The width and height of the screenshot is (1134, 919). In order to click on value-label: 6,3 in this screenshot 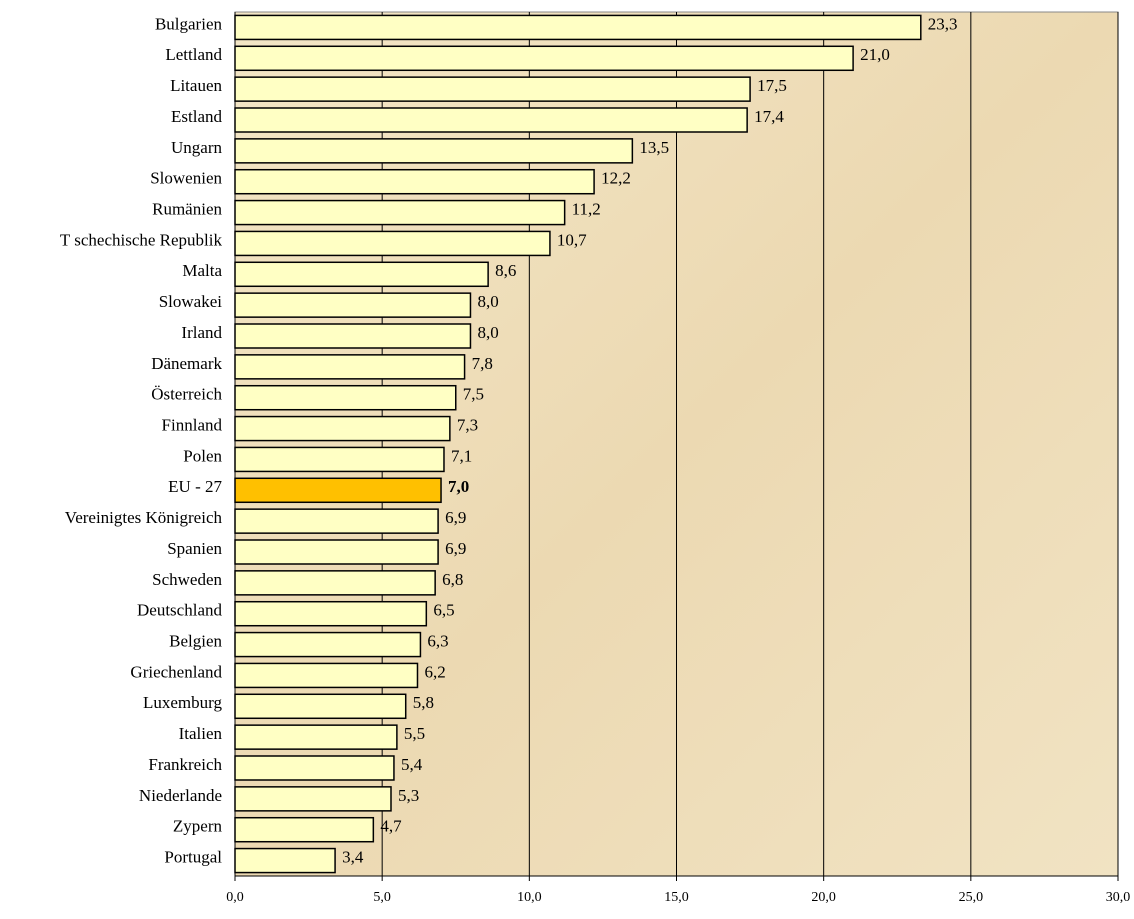, I will do `click(437, 640)`.